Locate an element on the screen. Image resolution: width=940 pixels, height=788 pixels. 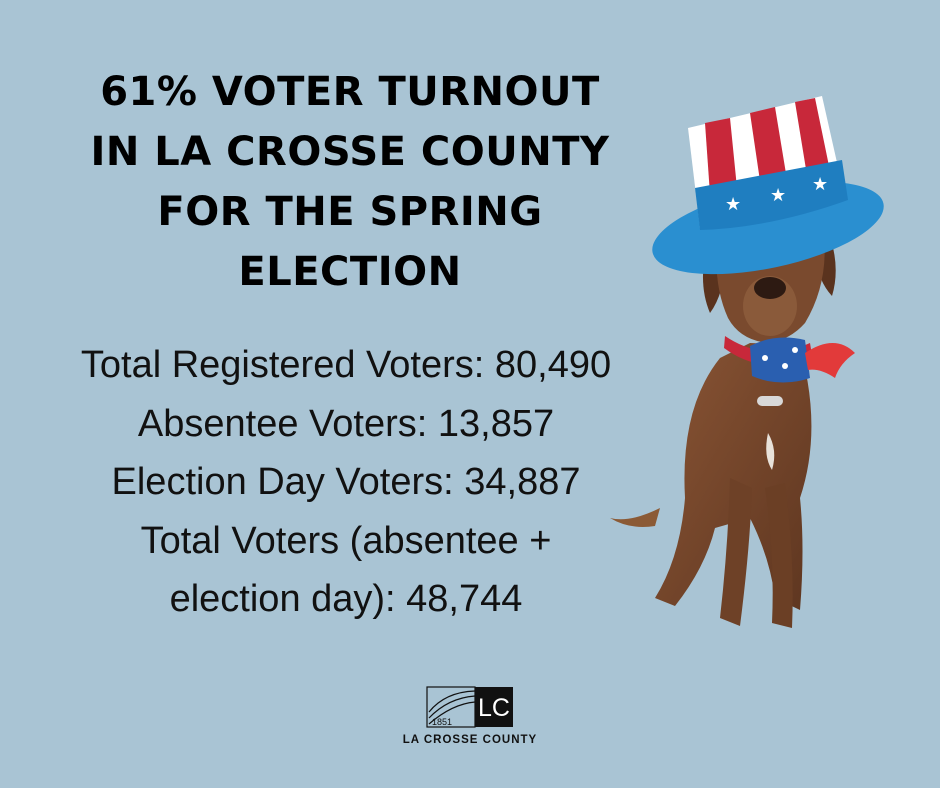
headline-line-1: 61% VOTER TURNOUT is located at coordinates (350, 92).